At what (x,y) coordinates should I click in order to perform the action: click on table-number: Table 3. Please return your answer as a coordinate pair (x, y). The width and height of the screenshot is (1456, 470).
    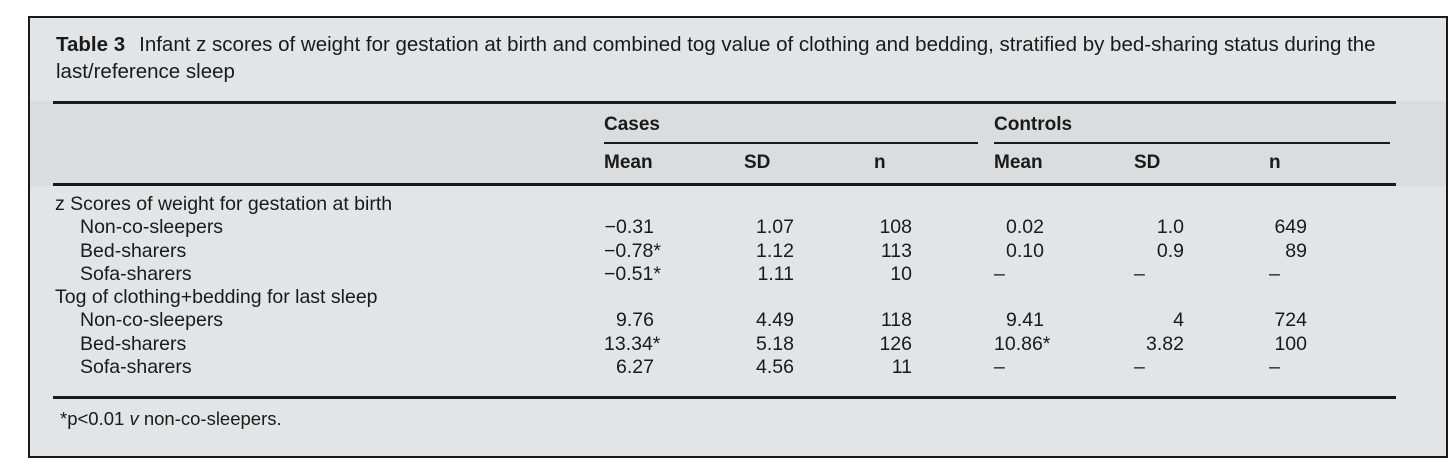
    Looking at the image, I should click on (91, 44).